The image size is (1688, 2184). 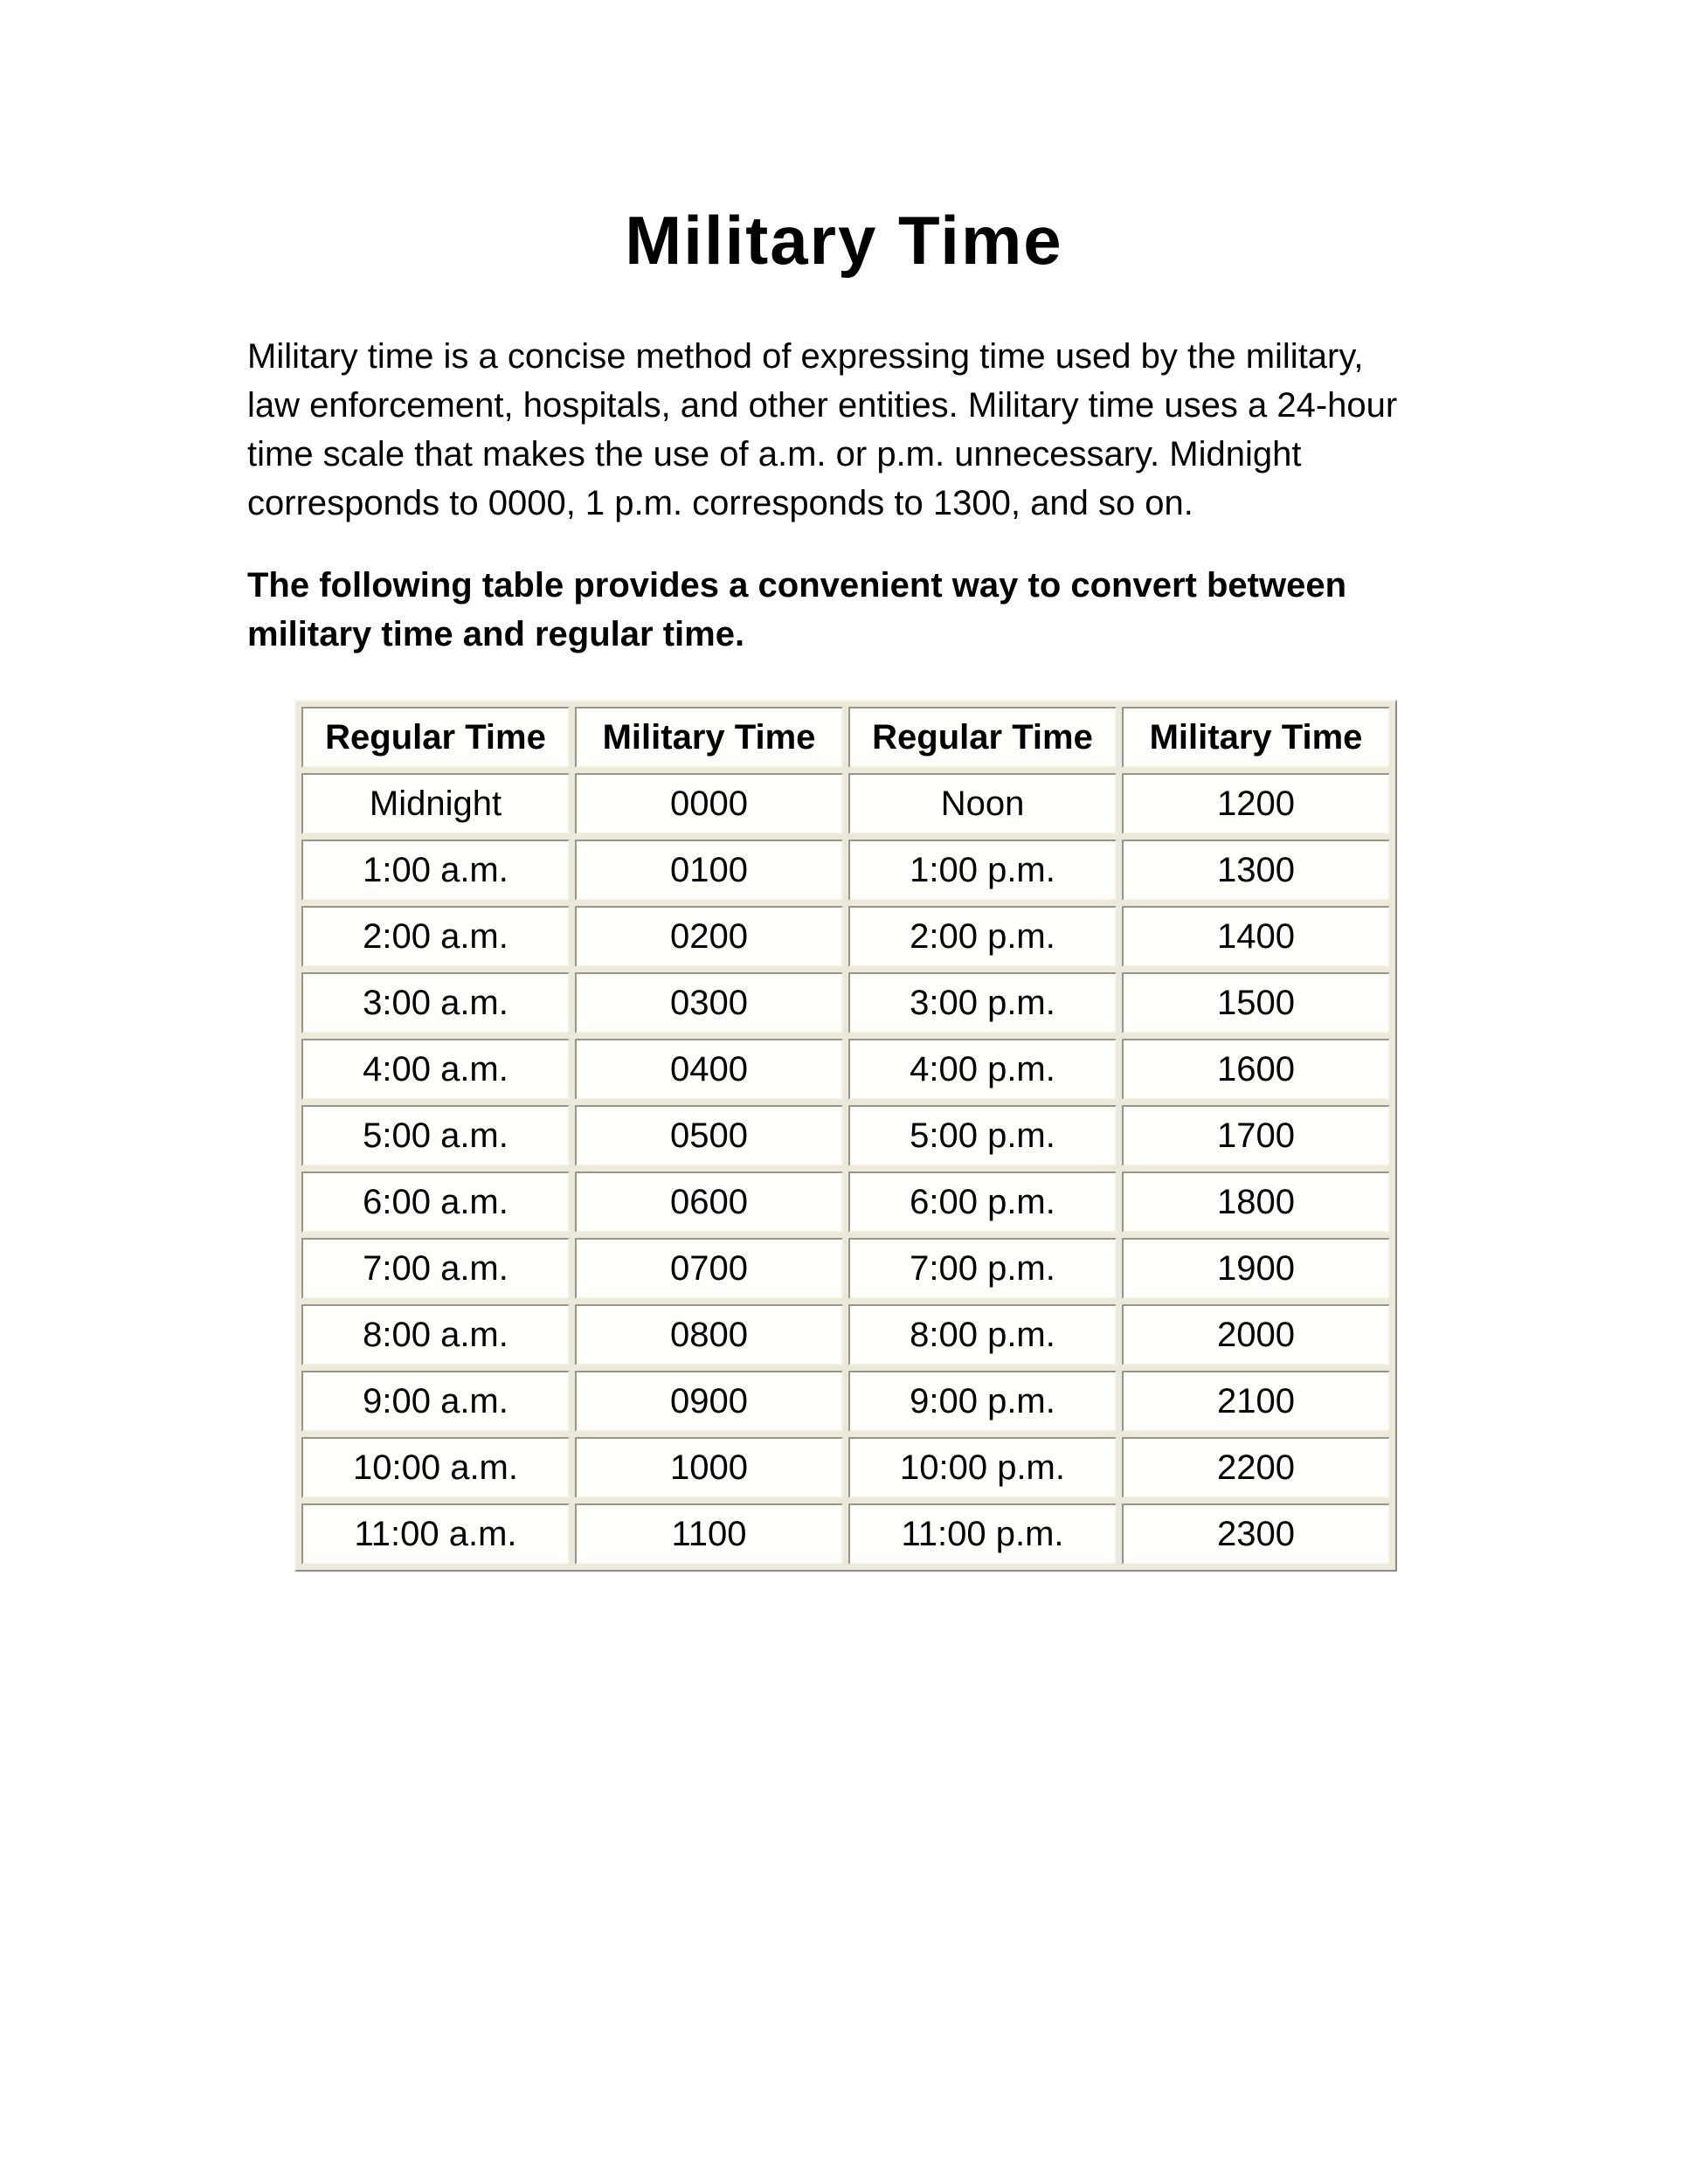 I want to click on table-cell: 3:00 p.m., so click(x=982, y=1002).